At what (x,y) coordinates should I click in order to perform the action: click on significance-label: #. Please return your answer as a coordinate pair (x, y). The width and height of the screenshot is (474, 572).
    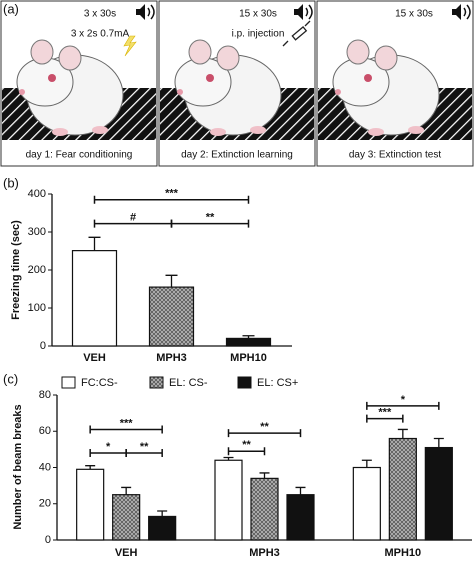
    Looking at the image, I should click on (133, 218).